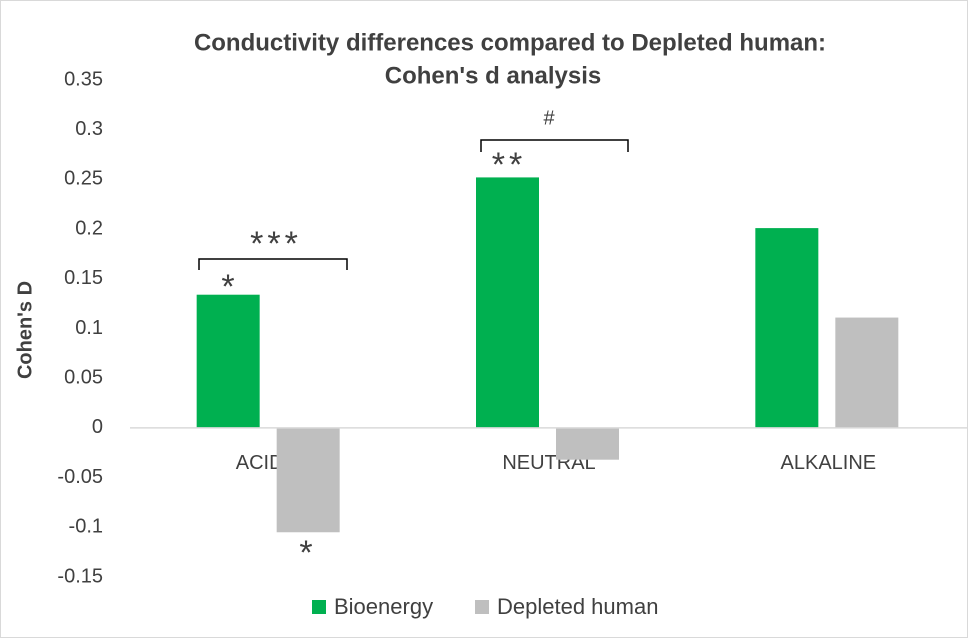 The width and height of the screenshot is (968, 638). I want to click on x-tick-label: ALKALINE, so click(829, 463).